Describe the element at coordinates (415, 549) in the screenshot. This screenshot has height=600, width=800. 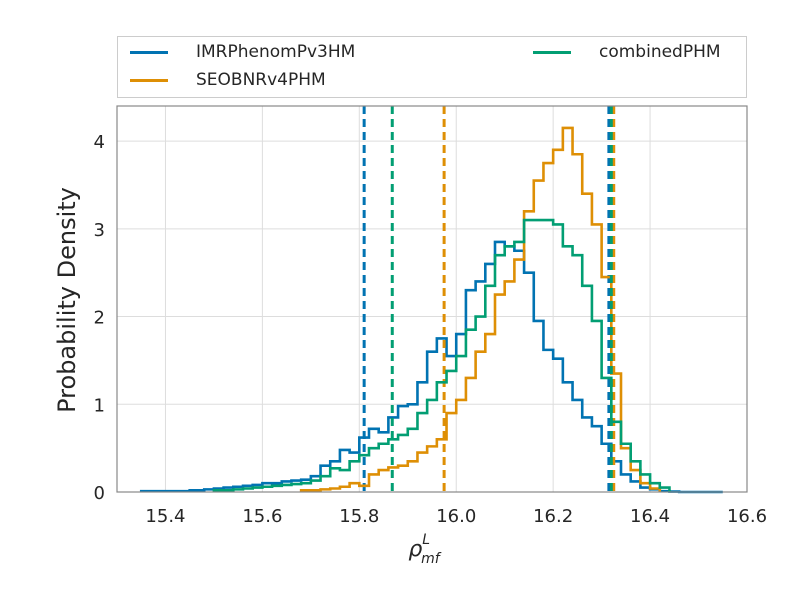
I see `x-axis-symbol: ρ` at that location.